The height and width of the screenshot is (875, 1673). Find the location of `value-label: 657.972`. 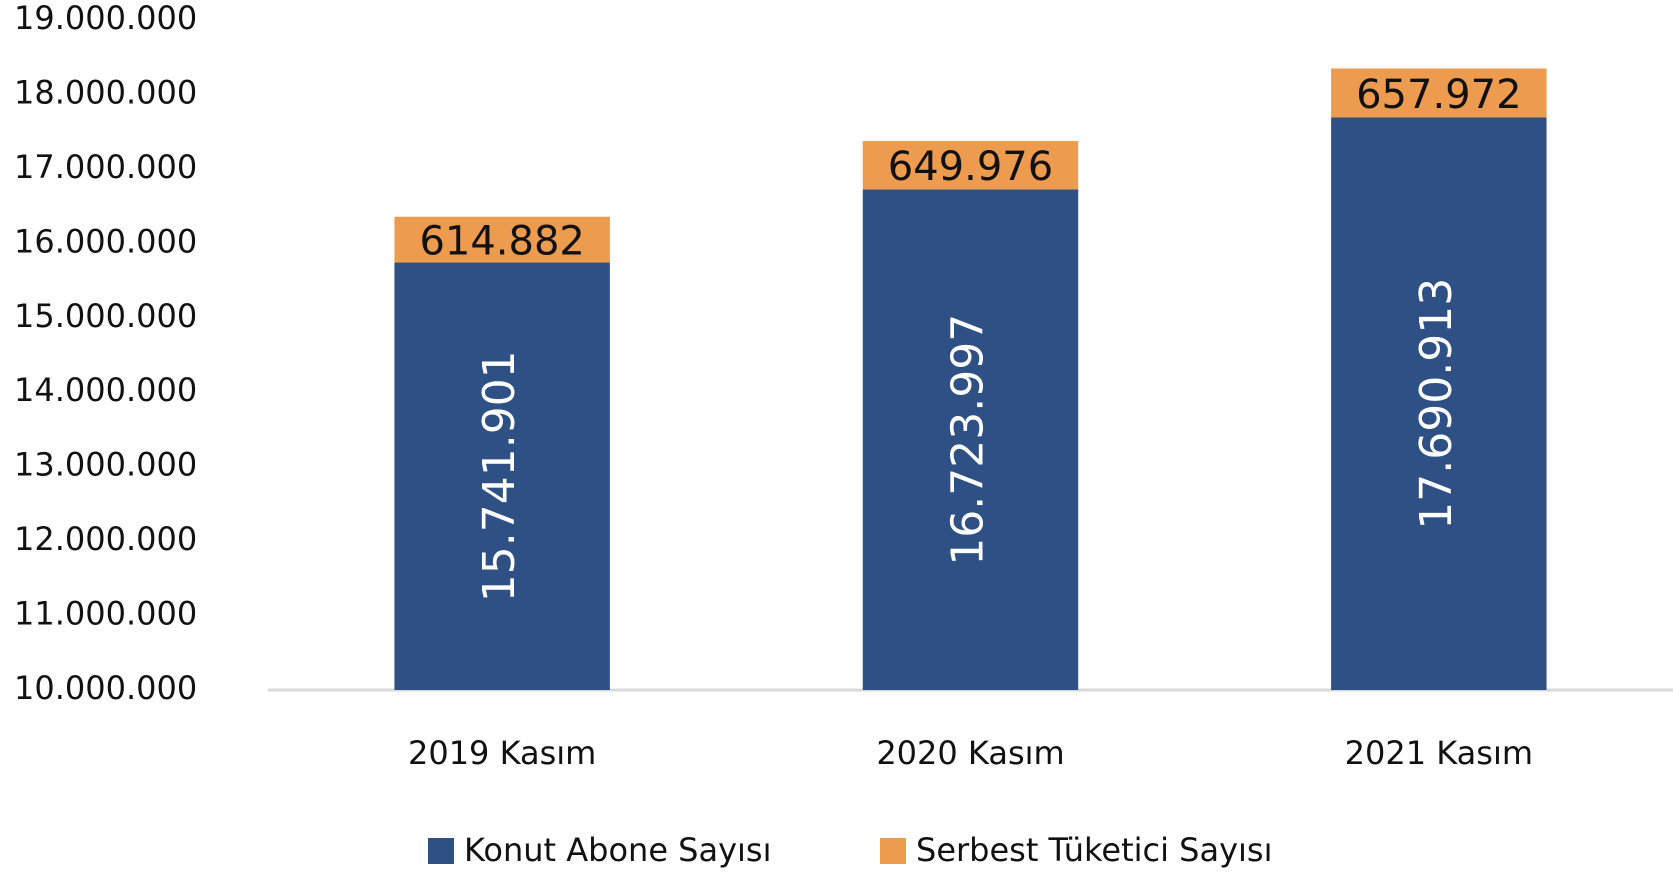

value-label: 657.972 is located at coordinates (1438, 95).